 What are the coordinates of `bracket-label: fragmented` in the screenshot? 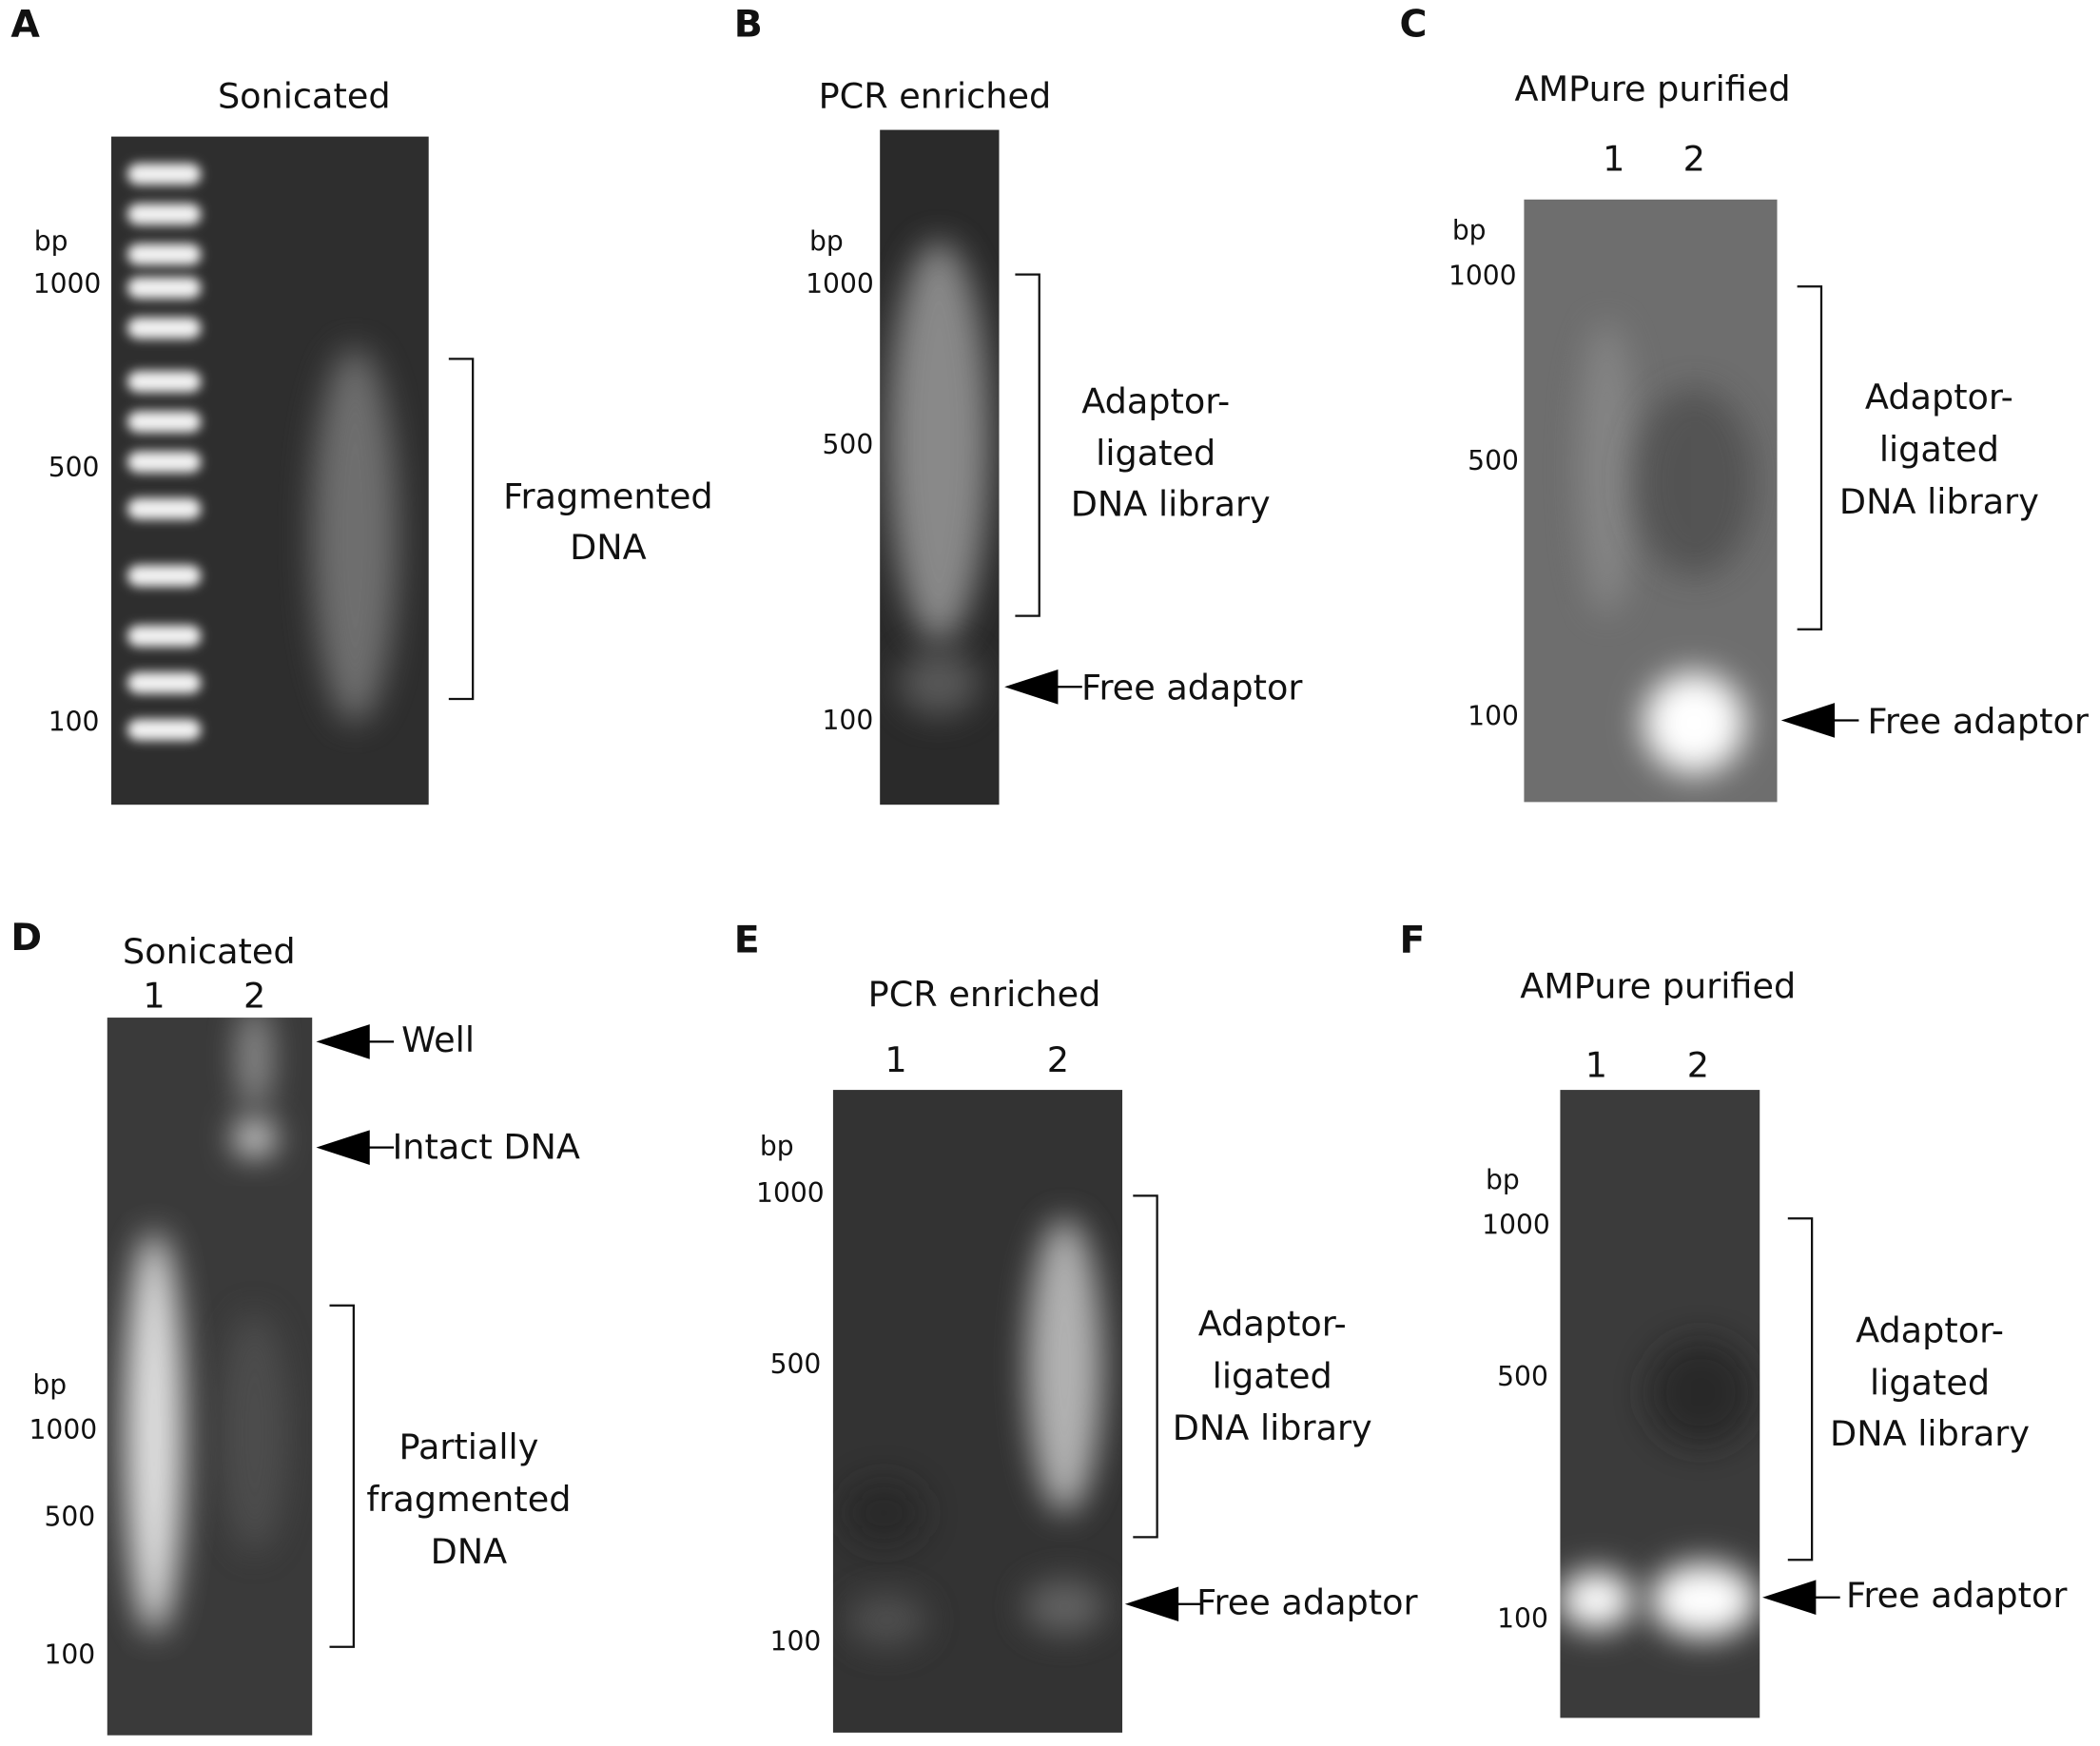 It's located at (468, 1499).